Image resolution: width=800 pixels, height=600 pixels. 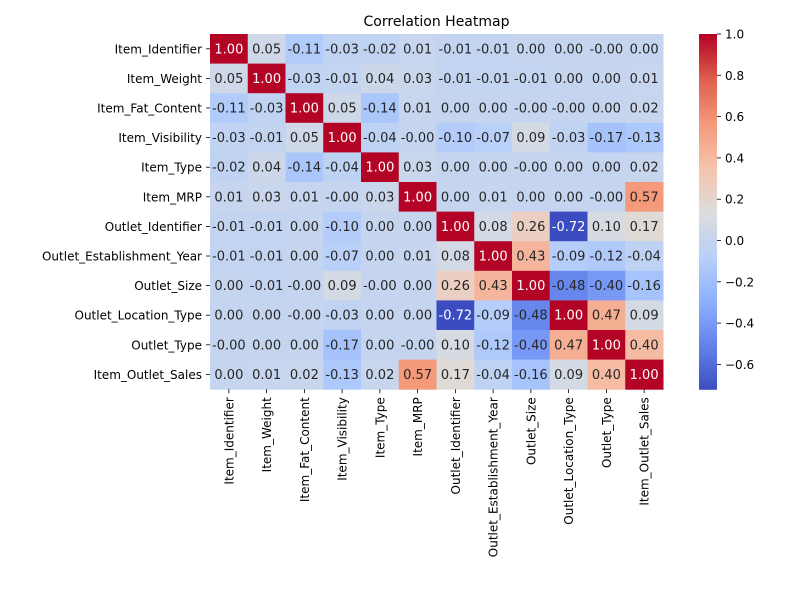 I want to click on heatmap-cell-label: -0.03, so click(x=342, y=49).